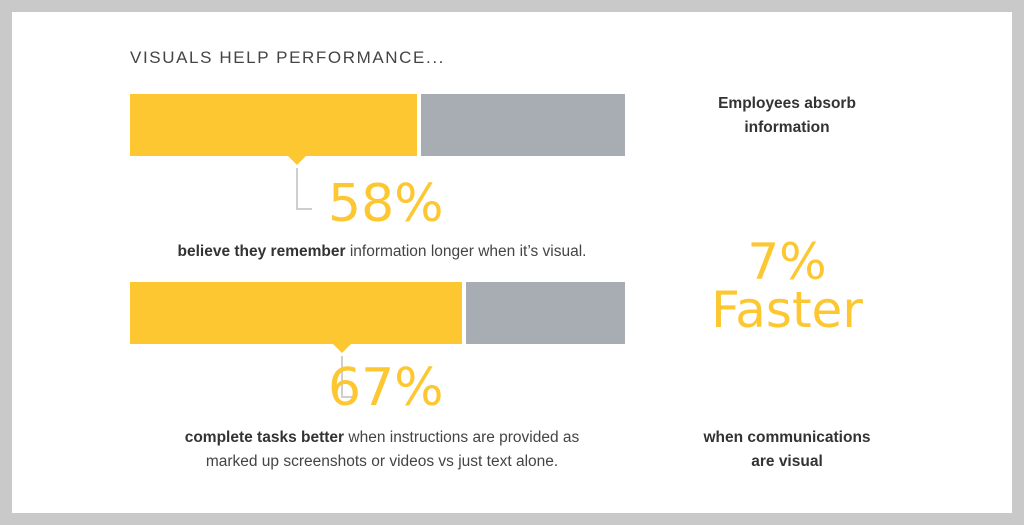 This screenshot has width=1024, height=525. I want to click on bar-2-filled-segment, so click(296, 313).